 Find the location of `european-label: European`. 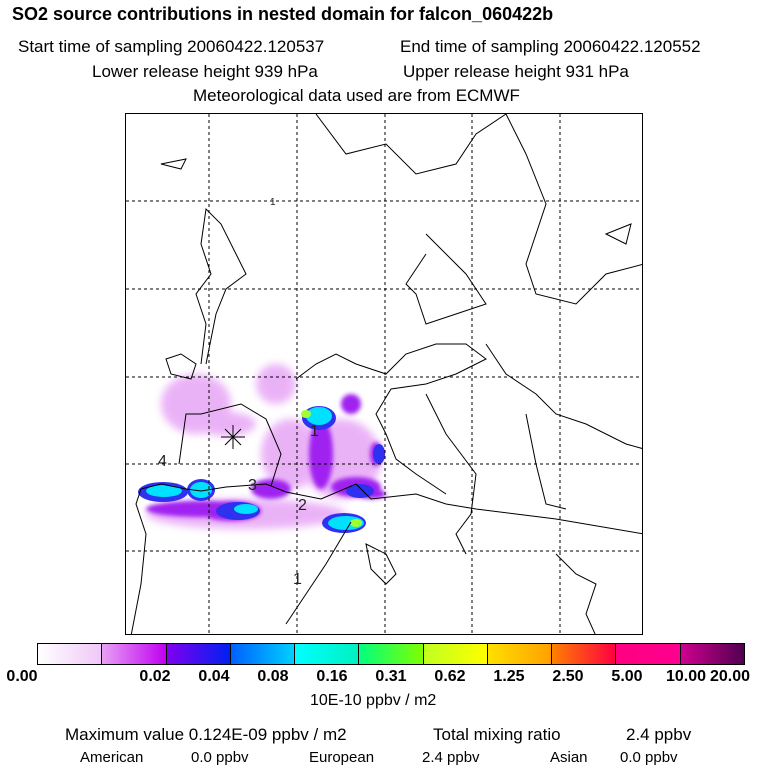

european-label: European is located at coordinates (342, 757).